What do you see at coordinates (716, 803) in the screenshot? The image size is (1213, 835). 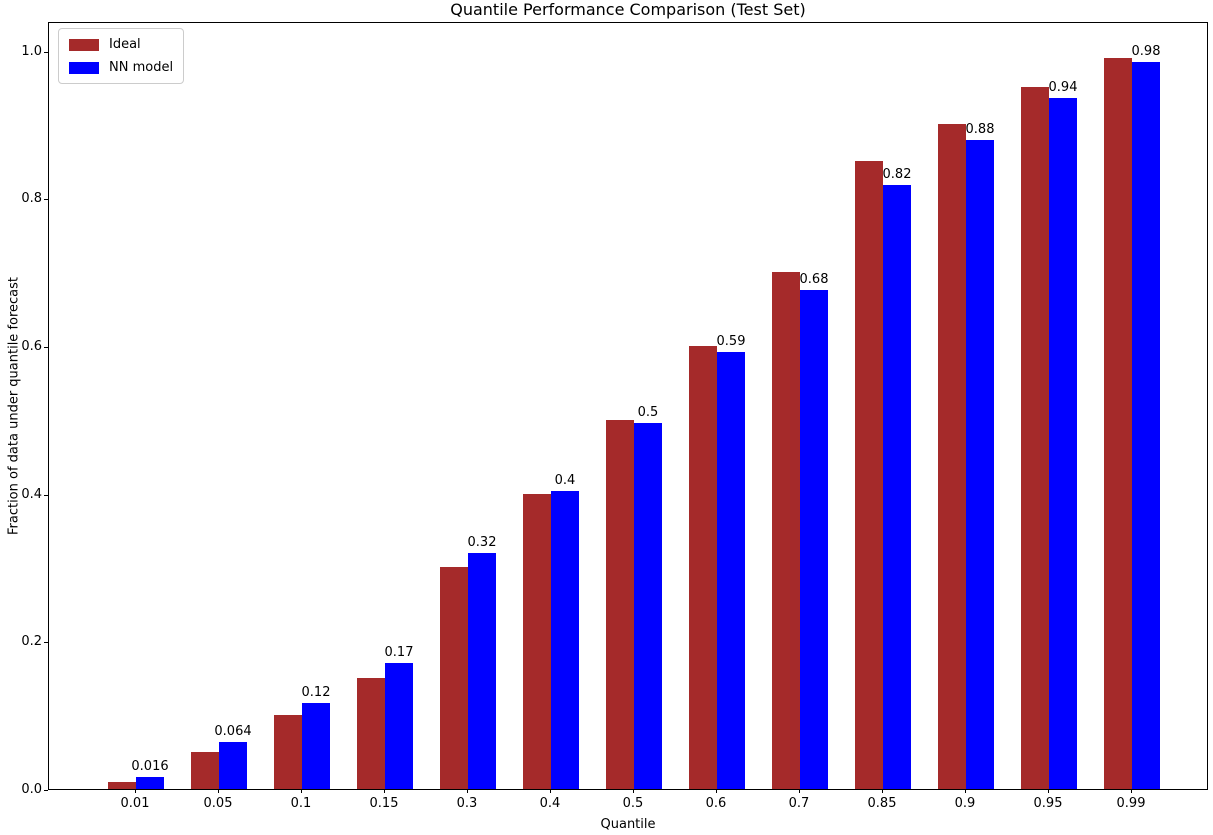 I see `x-tick-label: 0.6` at bounding box center [716, 803].